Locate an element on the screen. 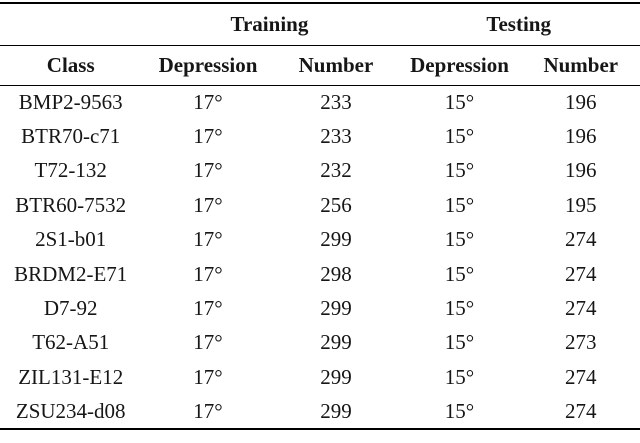 This screenshot has height=443, width=640. table-row: BTR70-c71 17° 233 15° 196 is located at coordinates (320, 136).